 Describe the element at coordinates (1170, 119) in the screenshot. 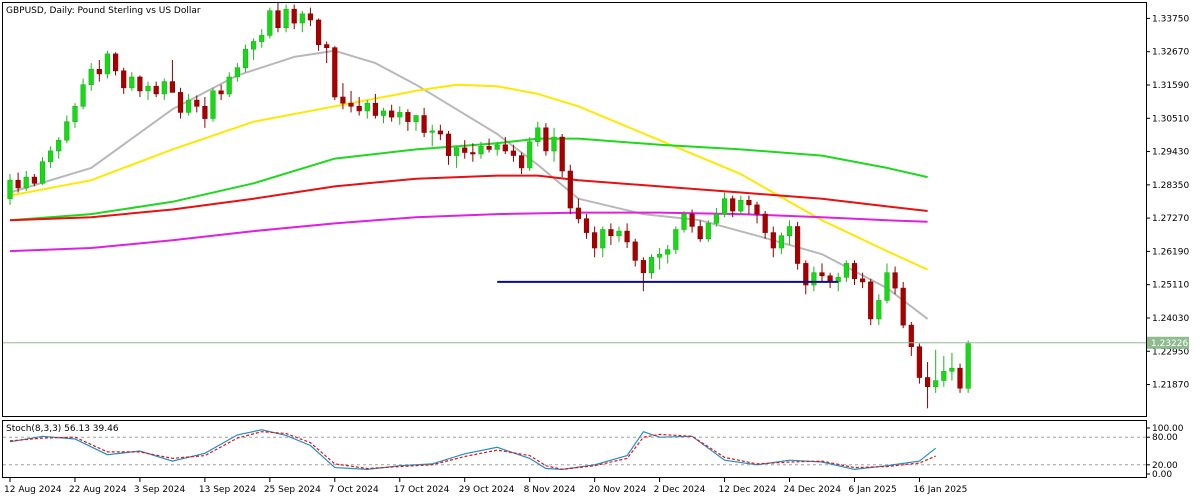

I see `price-tick-label: 1.30510` at that location.